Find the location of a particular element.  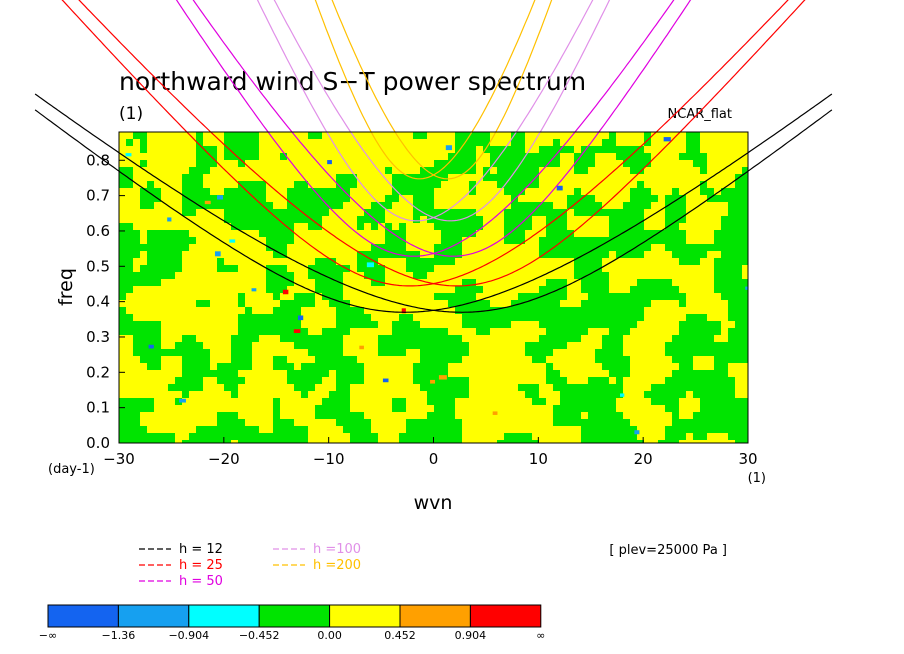

y-tick-label: 0.2 is located at coordinates (98, 372).